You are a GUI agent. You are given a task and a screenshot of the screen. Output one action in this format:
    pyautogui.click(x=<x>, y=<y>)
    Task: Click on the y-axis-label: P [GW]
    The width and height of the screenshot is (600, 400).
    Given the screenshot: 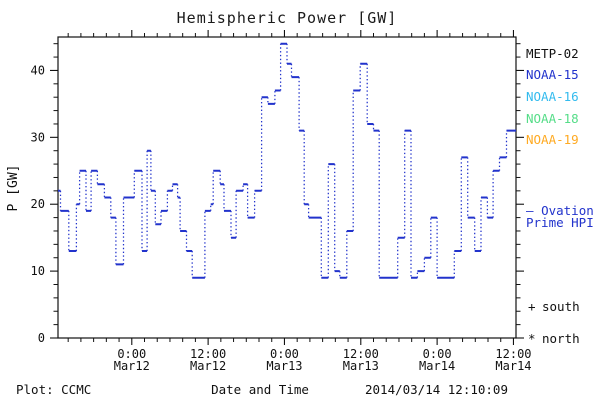 What is the action you would take?
    pyautogui.click(x=13, y=188)
    